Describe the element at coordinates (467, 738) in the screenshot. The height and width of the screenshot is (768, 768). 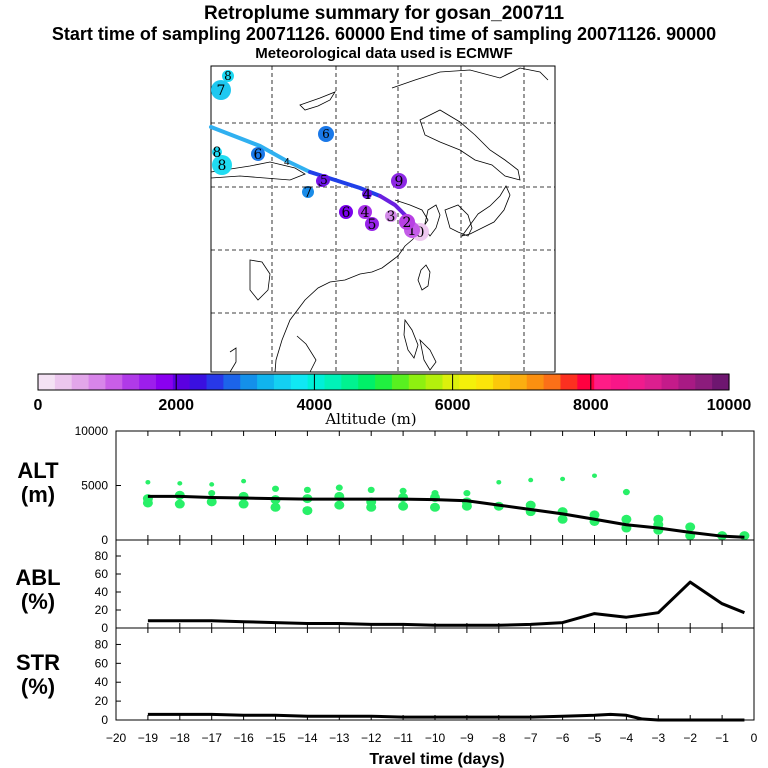
I see `x-tick-label: −9` at that location.